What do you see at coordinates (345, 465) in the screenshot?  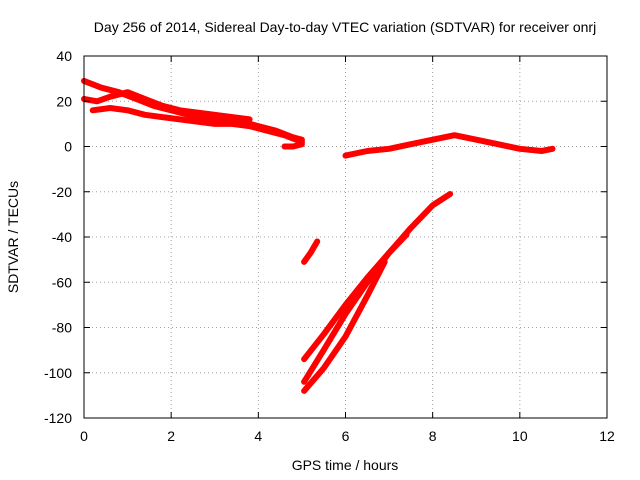 I see `x-axis-label: GPS time / hours` at bounding box center [345, 465].